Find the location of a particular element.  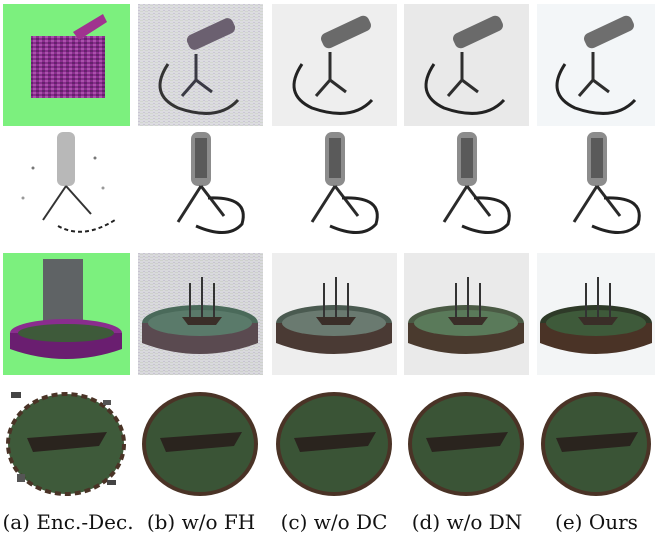

image-r4-d is located at coordinates (466, 441).